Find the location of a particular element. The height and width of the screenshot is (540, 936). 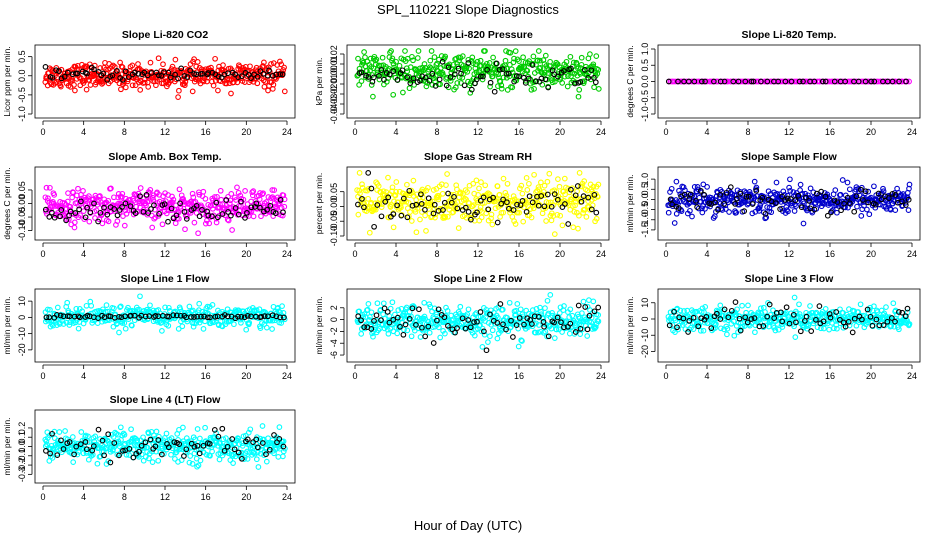

x-tick-label: 20 is located at coordinates (560, 132).